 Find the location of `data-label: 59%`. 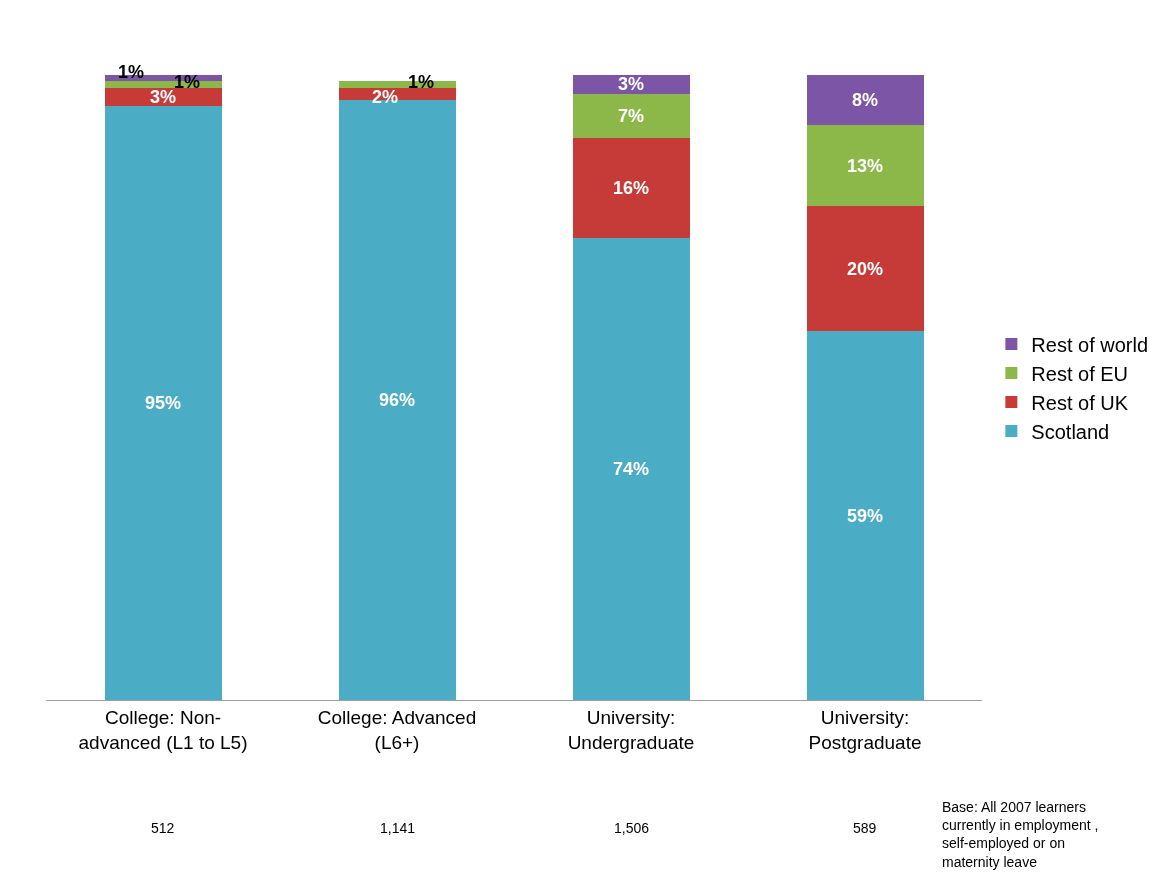

data-label: 59% is located at coordinates (865, 515).